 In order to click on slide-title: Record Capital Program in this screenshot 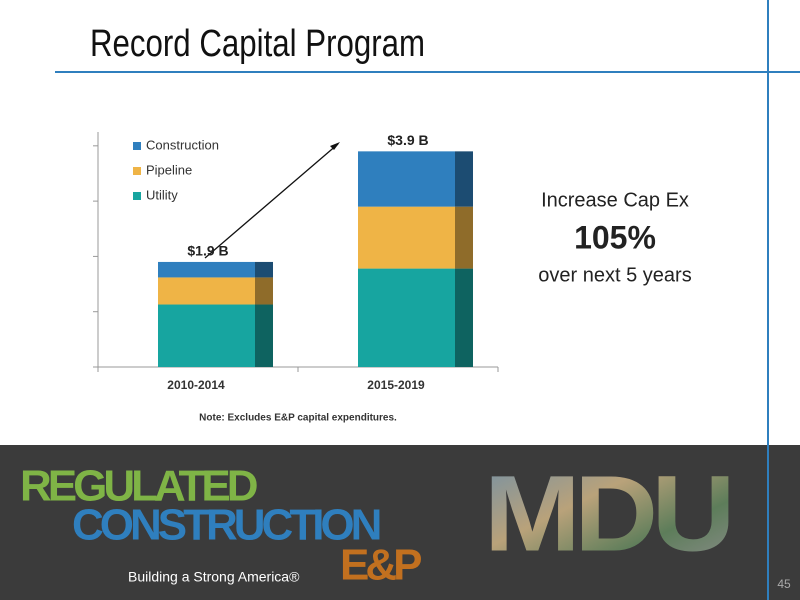, I will do `click(257, 44)`.